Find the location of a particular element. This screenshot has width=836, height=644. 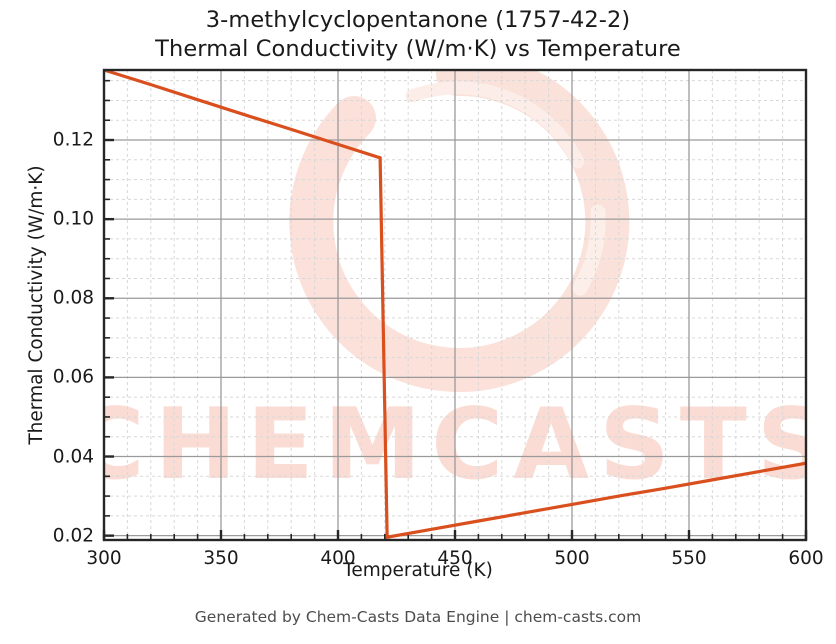

y-tick-label: 0.10 is located at coordinates (73, 219).